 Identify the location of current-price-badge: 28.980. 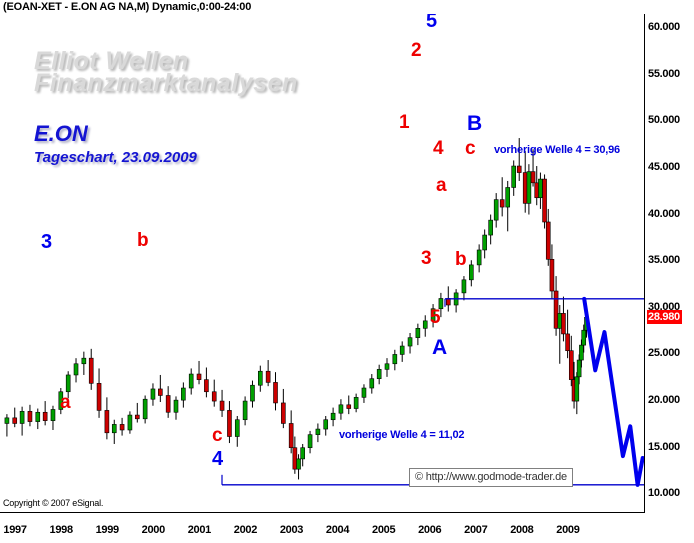
(664, 317).